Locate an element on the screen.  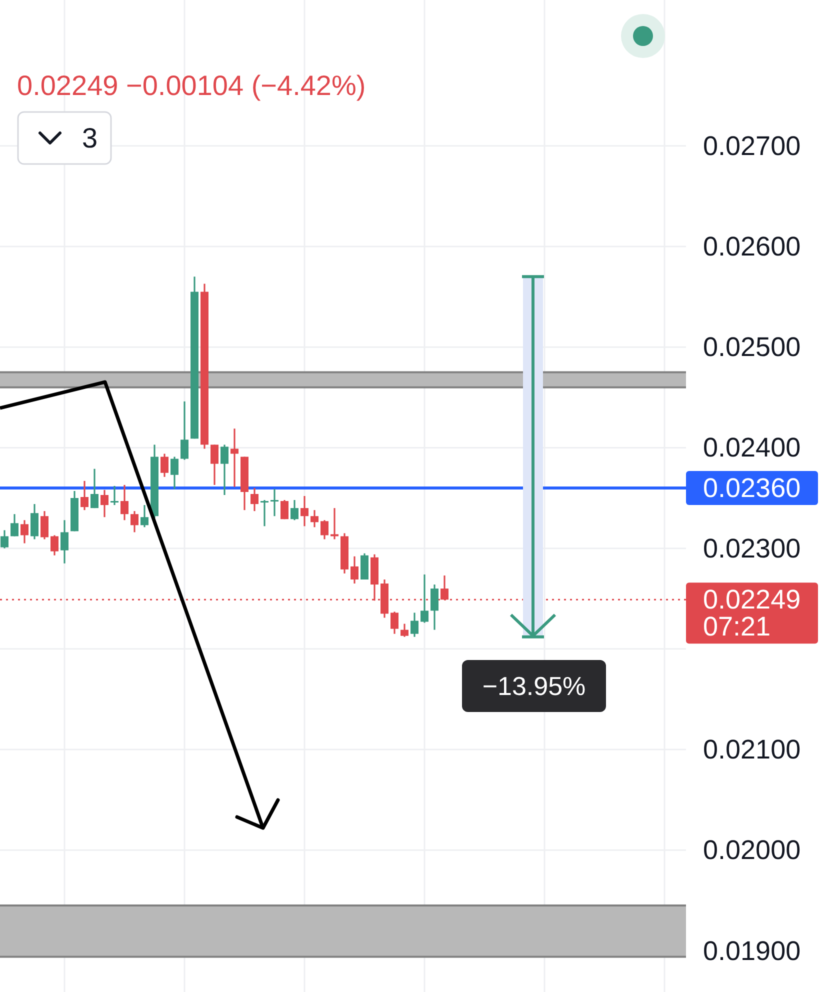
y-tick-label: 0.01900 is located at coordinates (752, 951).